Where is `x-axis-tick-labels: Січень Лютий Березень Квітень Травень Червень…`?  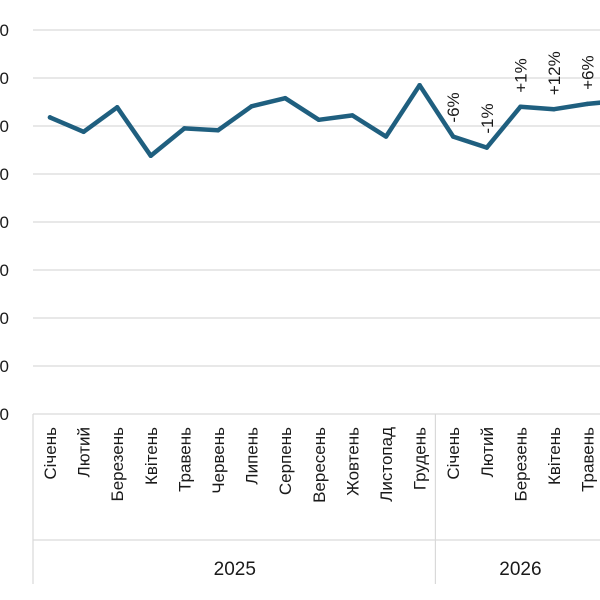 x-axis-tick-labels: Січень Лютий Березень Квітень Травень Червень… is located at coordinates (319, 465).